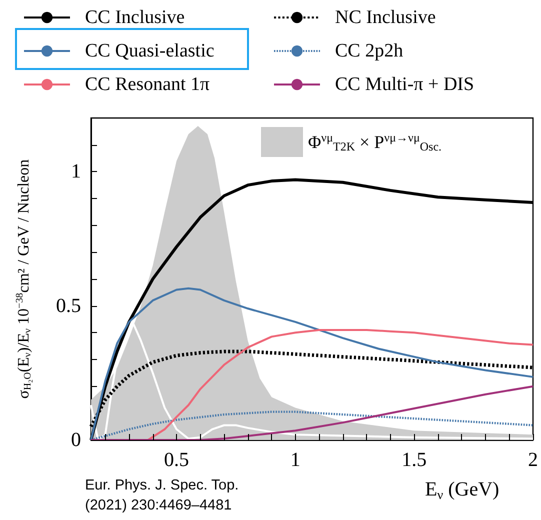  What do you see at coordinates (404, 84) in the screenshot?
I see `legend-label: CC Multi-π + DIS` at bounding box center [404, 84].